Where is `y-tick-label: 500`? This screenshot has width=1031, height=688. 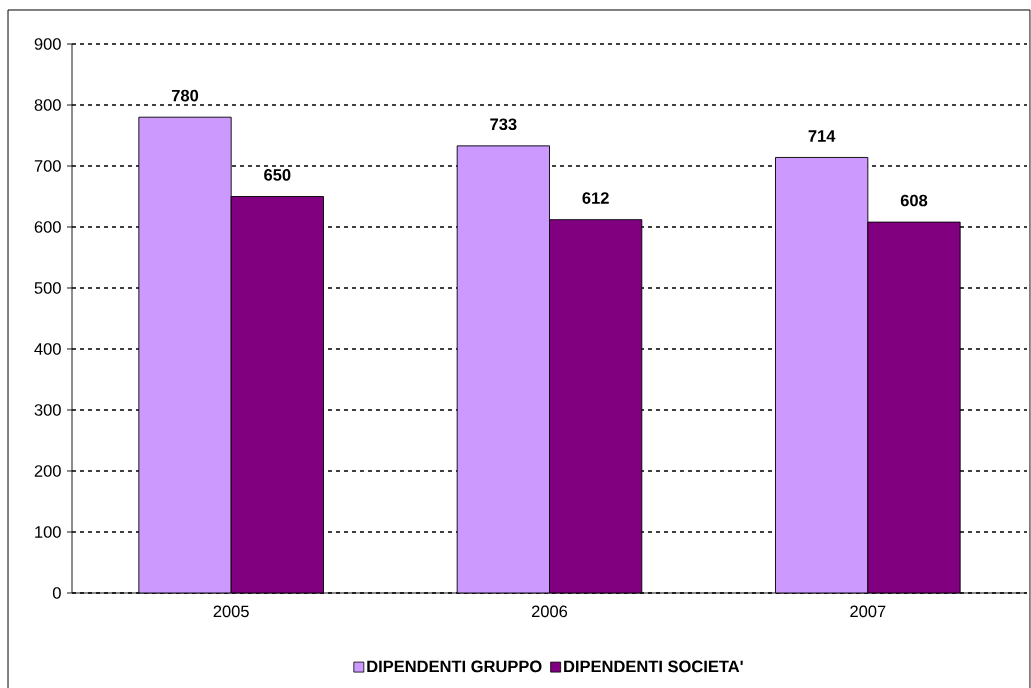 y-tick-label: 500 is located at coordinates (47, 288).